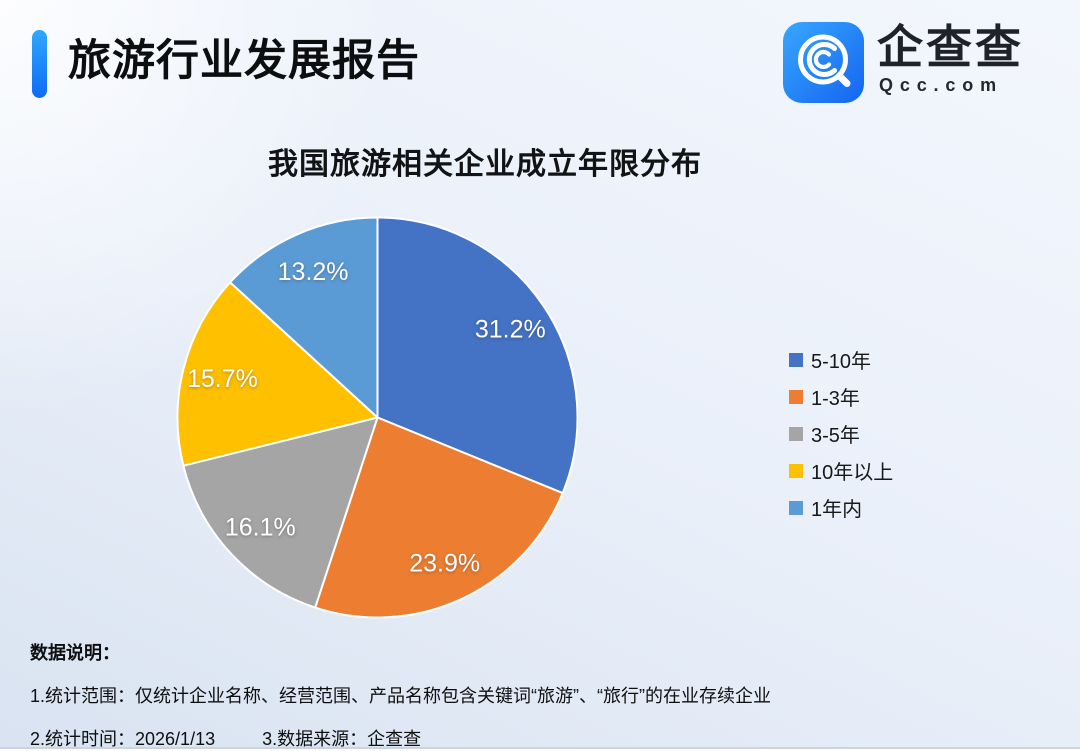 This screenshot has width=1080, height=751. Describe the element at coordinates (837, 510) in the screenshot. I see `legend-label: 1年内` at that location.